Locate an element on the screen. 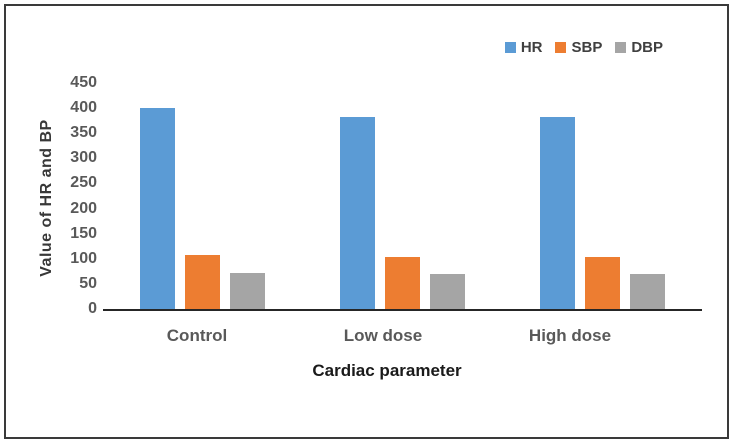  legend-swatch-dbp is located at coordinates (621, 47).